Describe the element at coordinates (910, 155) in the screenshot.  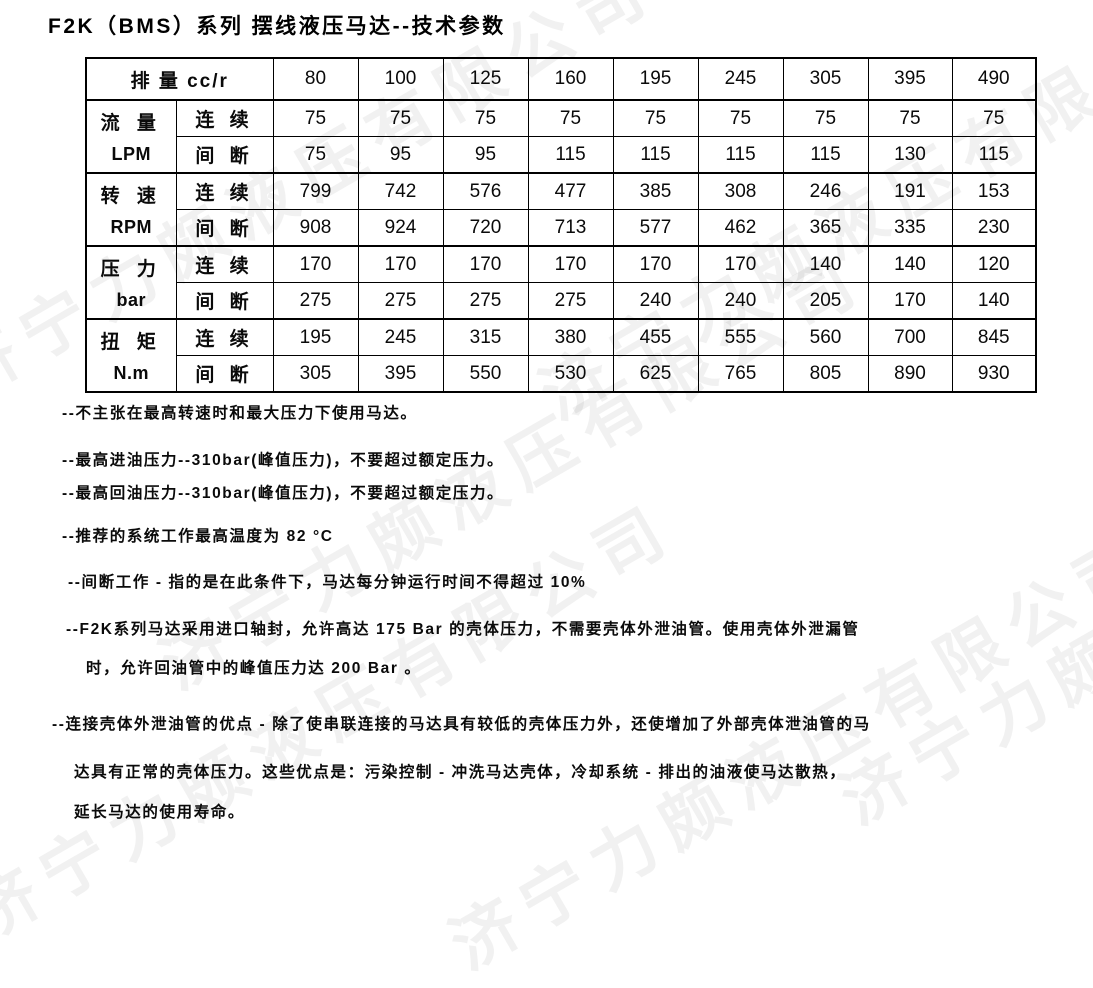
I see `value-cell: 130` at that location.